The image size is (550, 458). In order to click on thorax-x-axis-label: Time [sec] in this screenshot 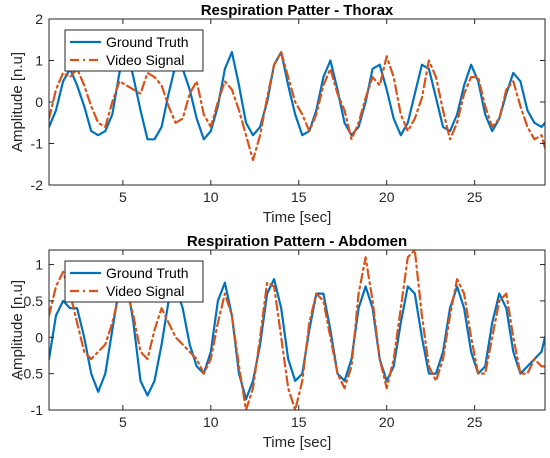, I will do `click(297, 217)`.